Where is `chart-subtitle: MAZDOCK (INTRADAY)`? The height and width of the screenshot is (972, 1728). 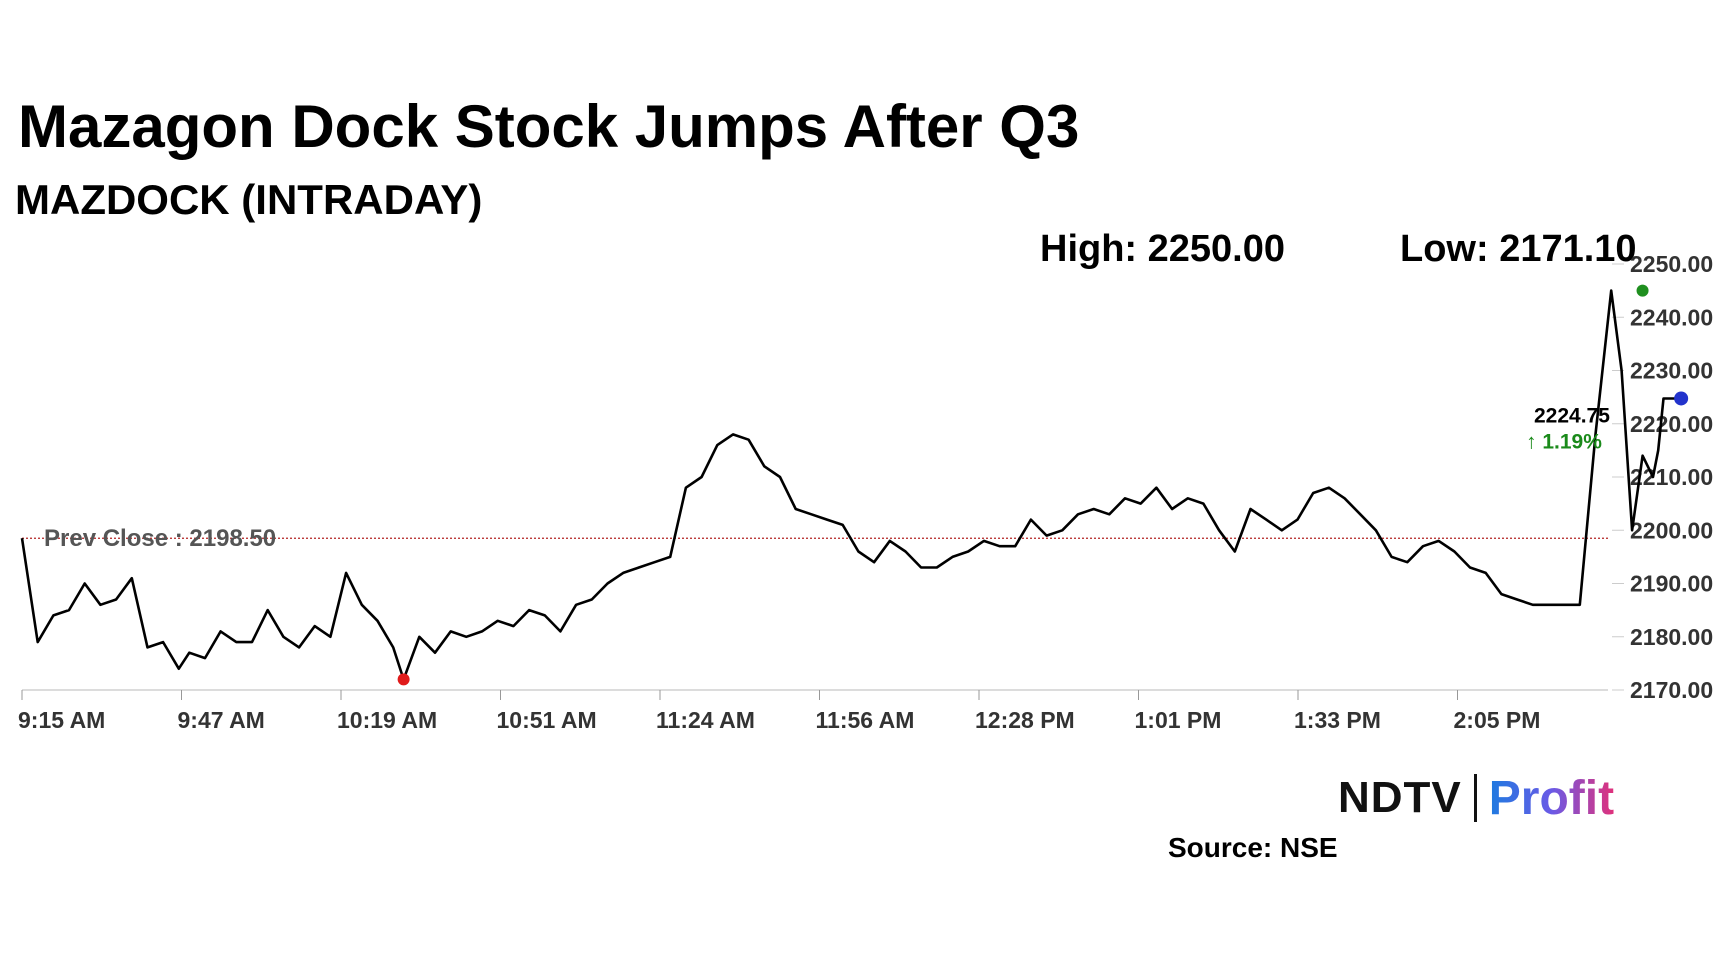 chart-subtitle: MAZDOCK (INTRADAY) is located at coordinates (249, 199).